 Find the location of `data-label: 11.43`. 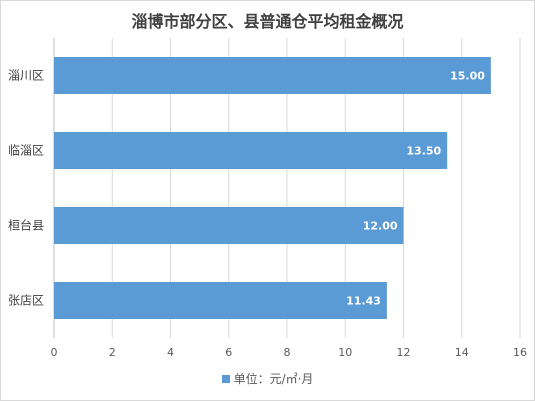

data-label: 11.43 is located at coordinates (363, 301).